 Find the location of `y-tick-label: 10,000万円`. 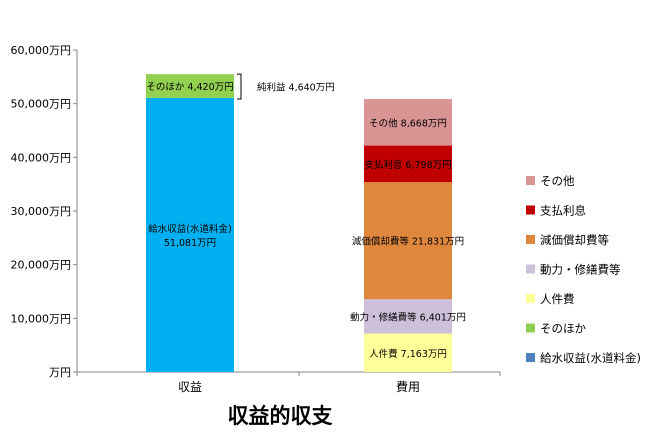

y-tick-label: 10,000万円 is located at coordinates (41, 318).